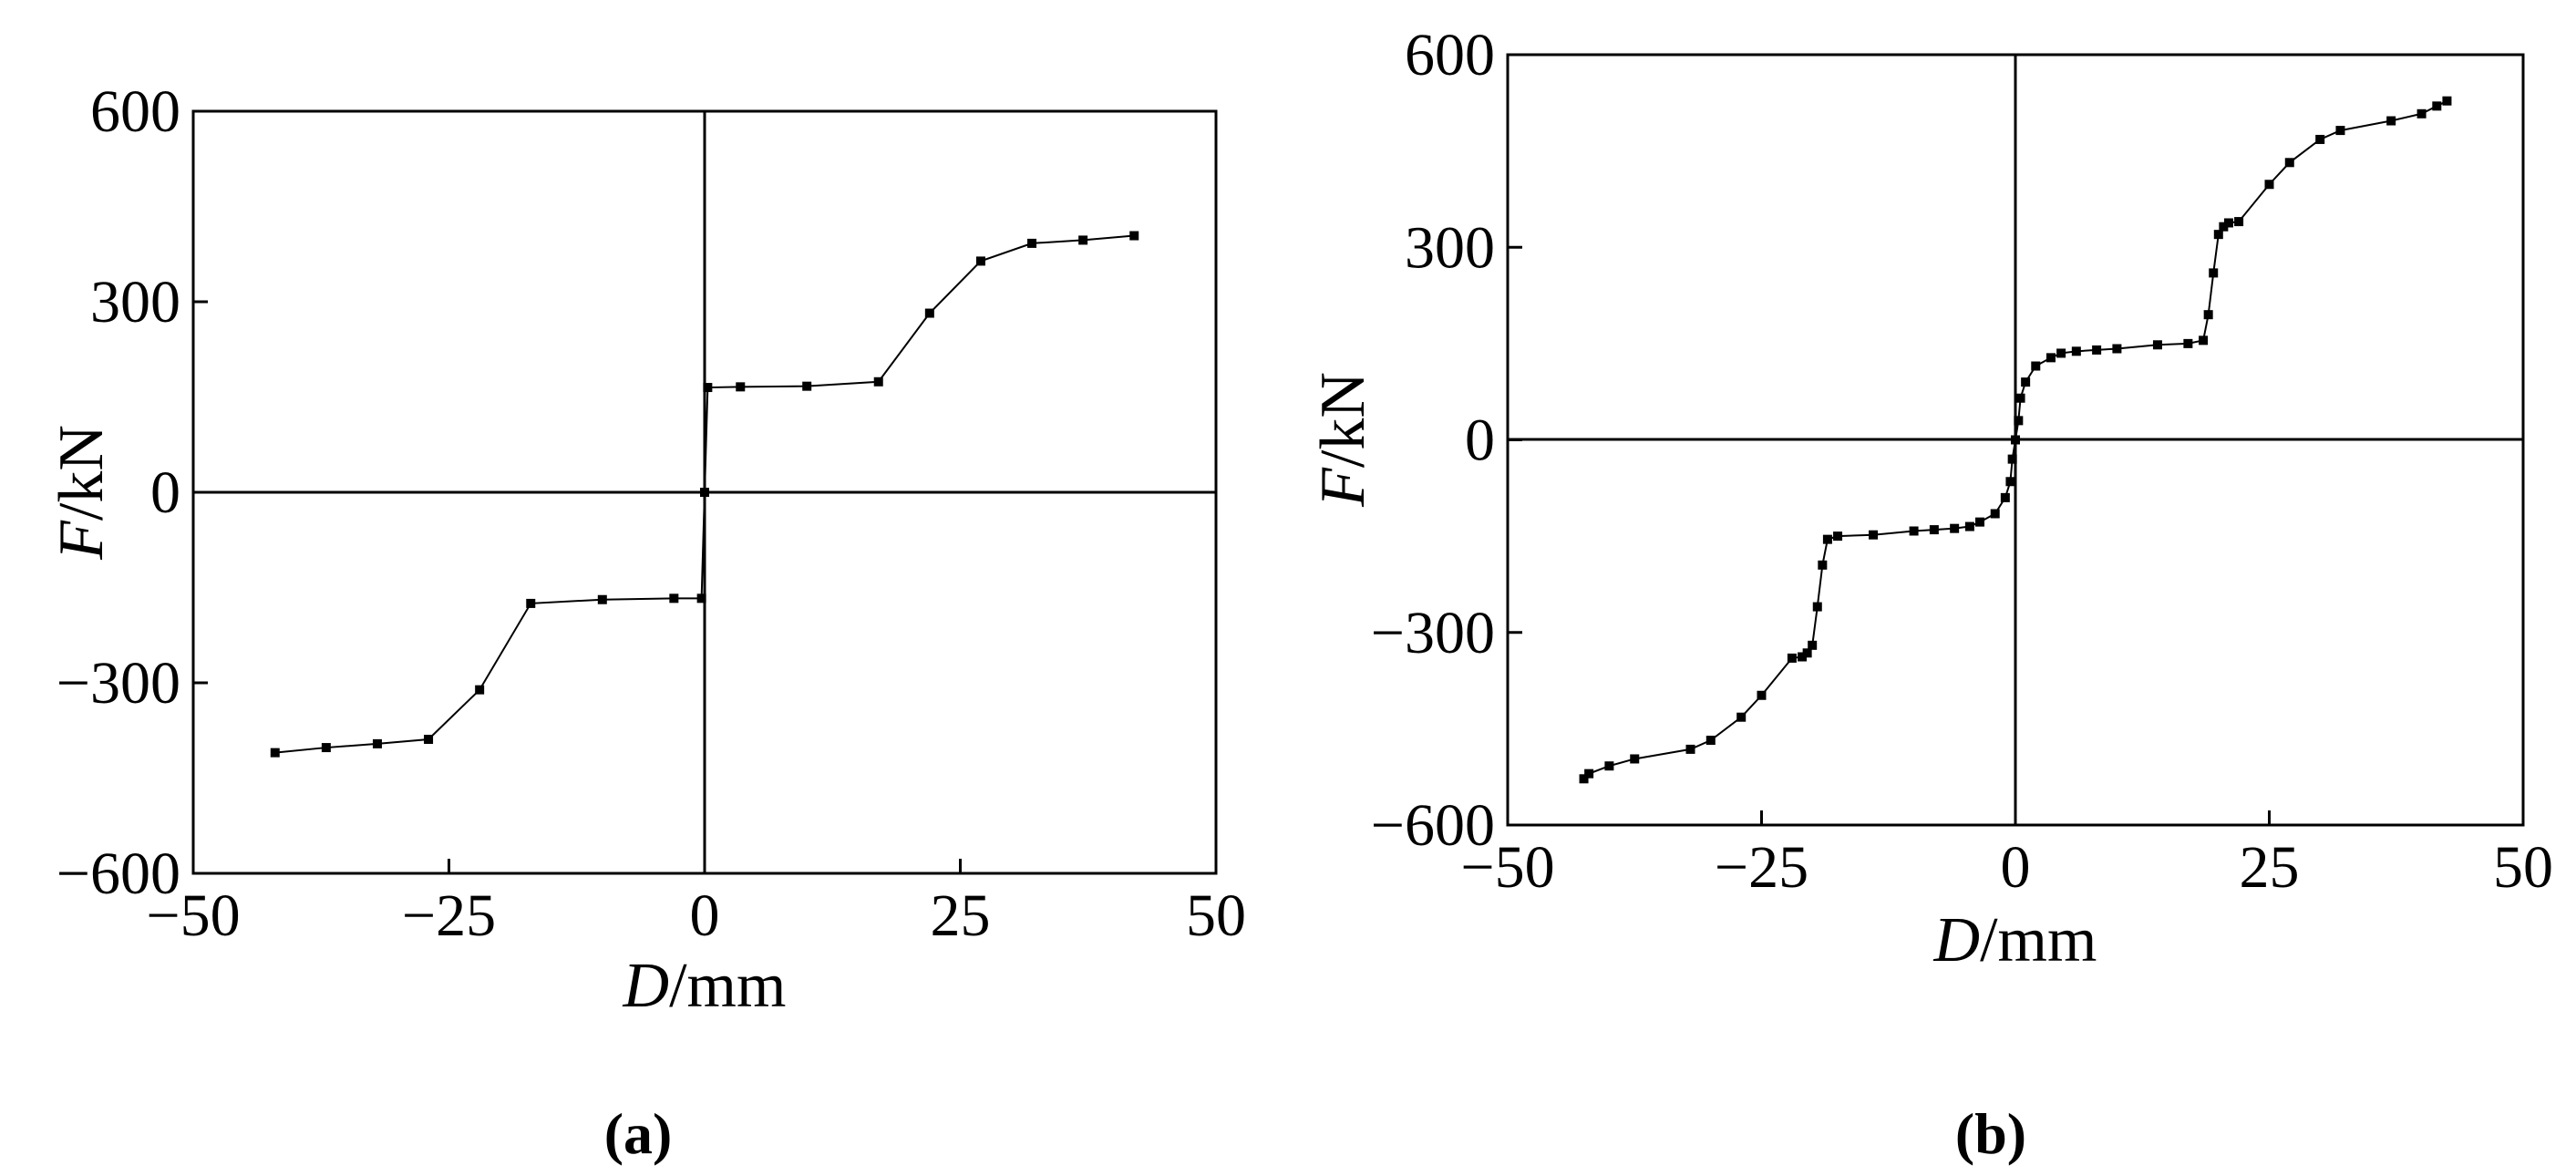 This screenshot has width=2576, height=1176. What do you see at coordinates (165, 492) in the screenshot?
I see `y-tick-label-a: 0` at bounding box center [165, 492].